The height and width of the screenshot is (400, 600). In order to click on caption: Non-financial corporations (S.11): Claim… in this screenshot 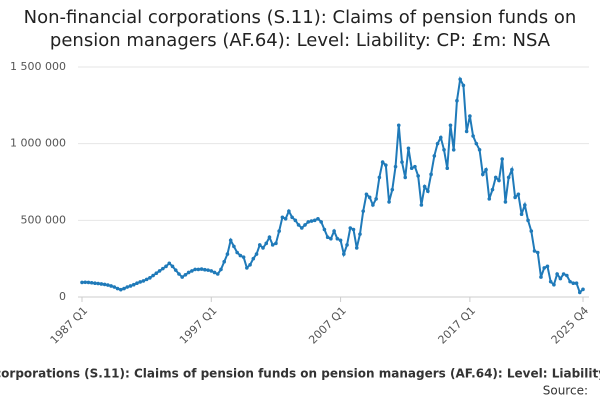, I will do `click(300, 374)`.